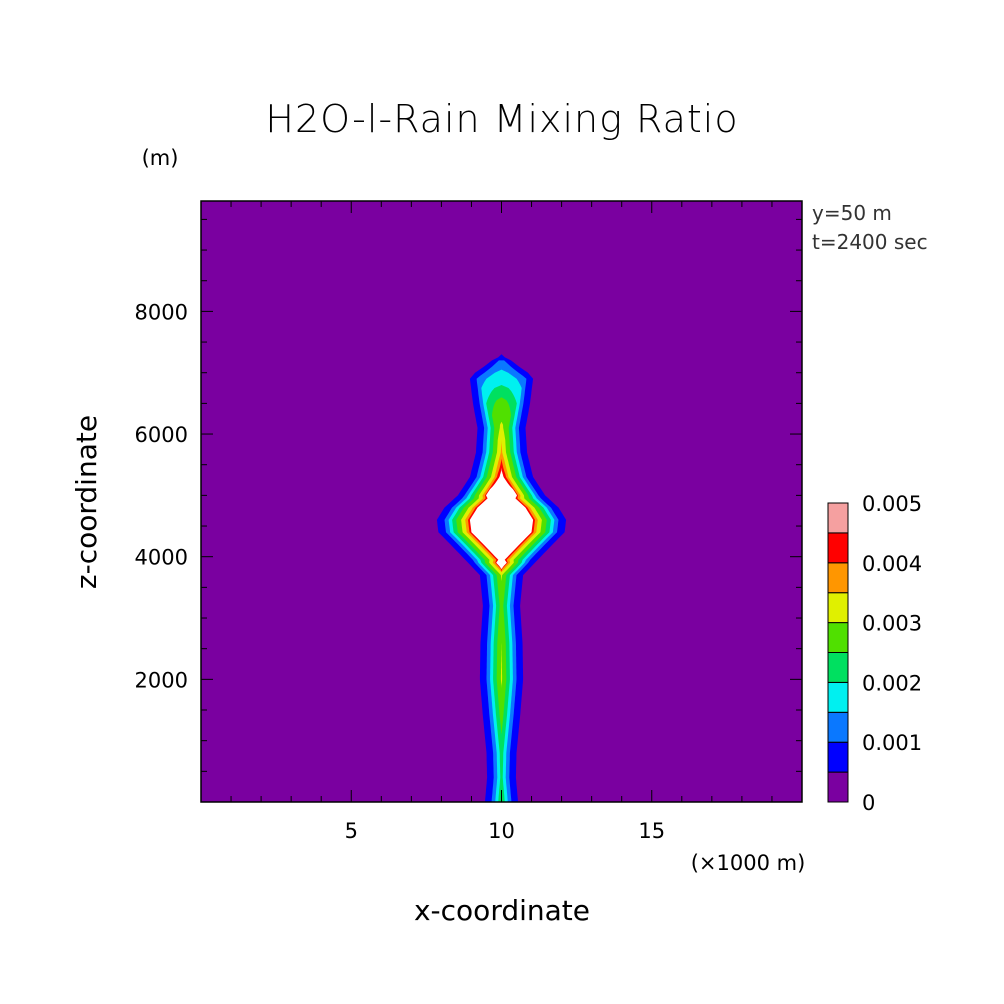 The width and height of the screenshot is (1004, 1004). Describe the element at coordinates (161, 680) in the screenshot. I see `y-tick-label: 2000` at that location.